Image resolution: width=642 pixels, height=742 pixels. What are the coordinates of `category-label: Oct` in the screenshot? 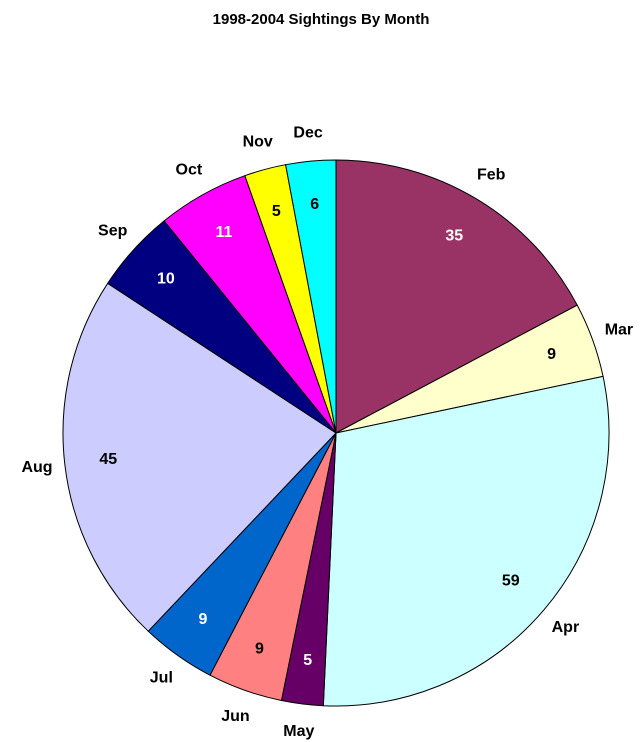 It's located at (189, 170).